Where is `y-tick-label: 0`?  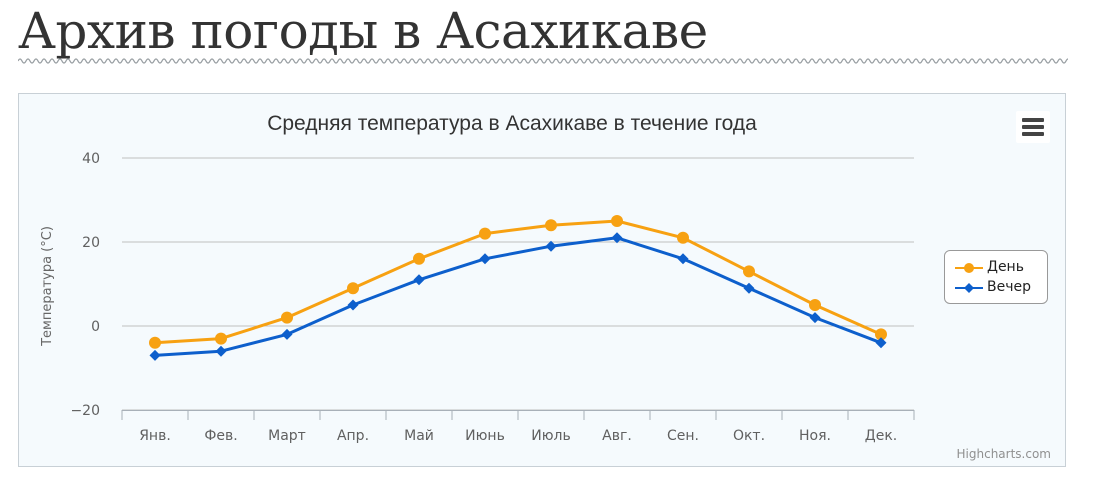
y-tick-label: 0 is located at coordinates (95, 327).